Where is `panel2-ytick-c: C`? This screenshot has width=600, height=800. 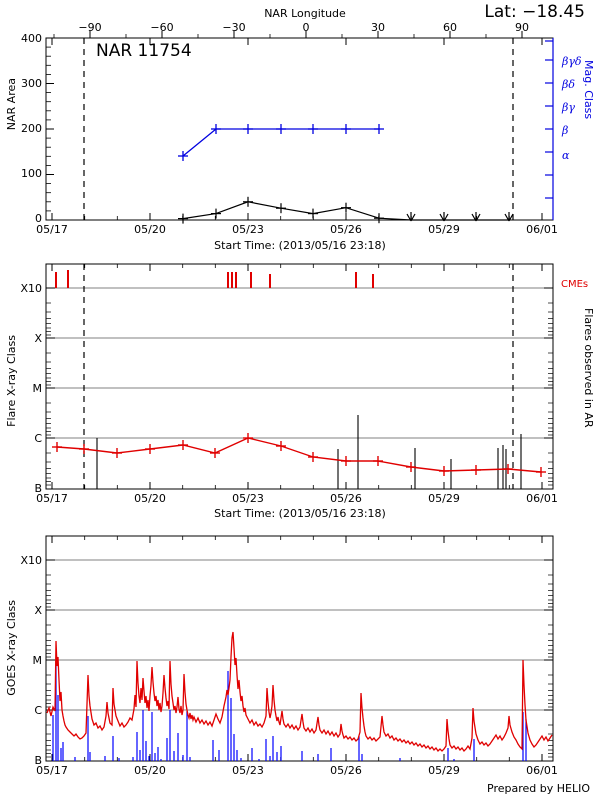 panel2-ytick-c: C is located at coordinates (38, 438).